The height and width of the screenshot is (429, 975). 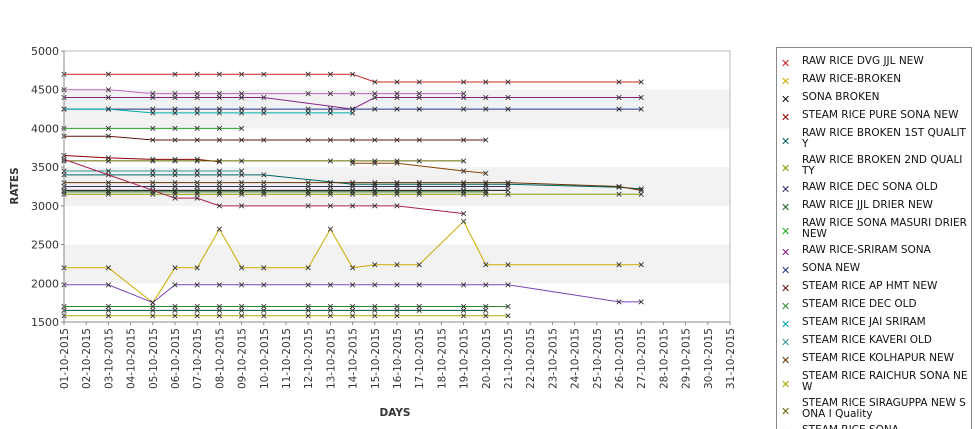 I want to click on legend-label: STEAM RICE PURE SONA NEW, so click(x=880, y=115).